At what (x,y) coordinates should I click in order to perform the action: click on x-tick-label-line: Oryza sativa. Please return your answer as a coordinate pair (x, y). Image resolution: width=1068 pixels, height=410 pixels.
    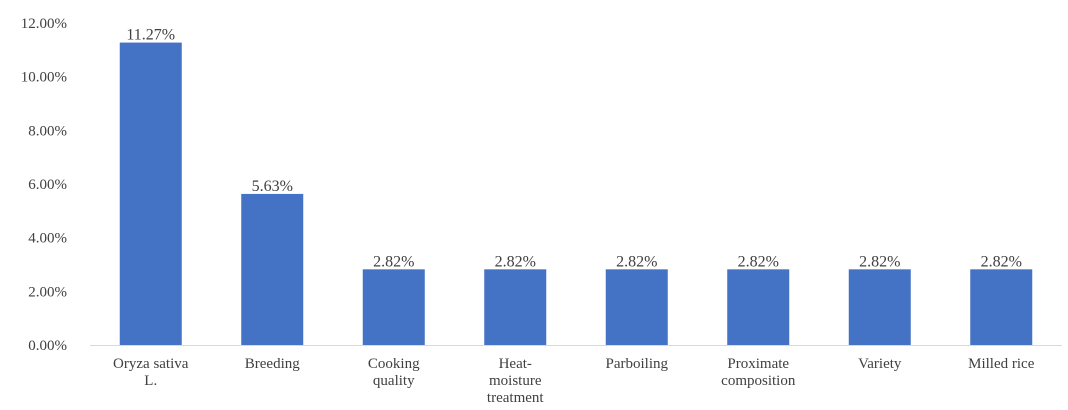
    Looking at the image, I should click on (151, 364).